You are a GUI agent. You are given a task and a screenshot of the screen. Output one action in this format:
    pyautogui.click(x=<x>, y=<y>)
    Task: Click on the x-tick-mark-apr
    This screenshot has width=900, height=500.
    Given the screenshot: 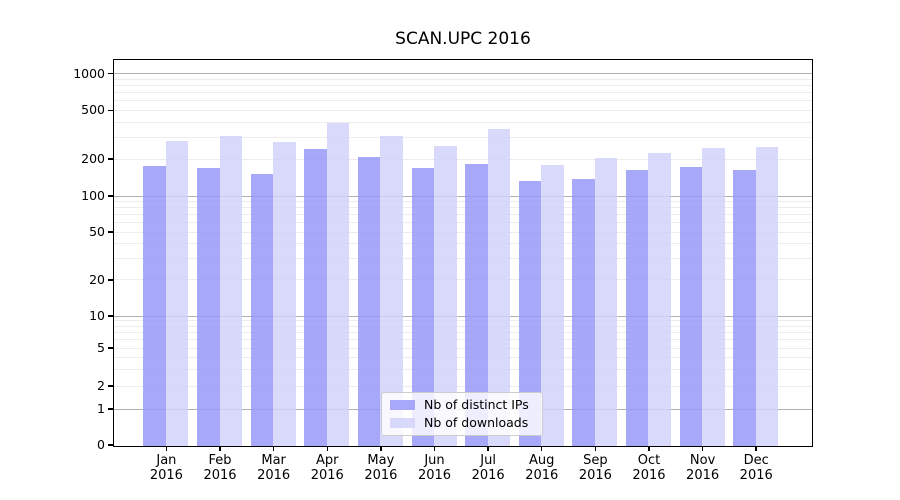 What is the action you would take?
    pyautogui.click(x=327, y=448)
    